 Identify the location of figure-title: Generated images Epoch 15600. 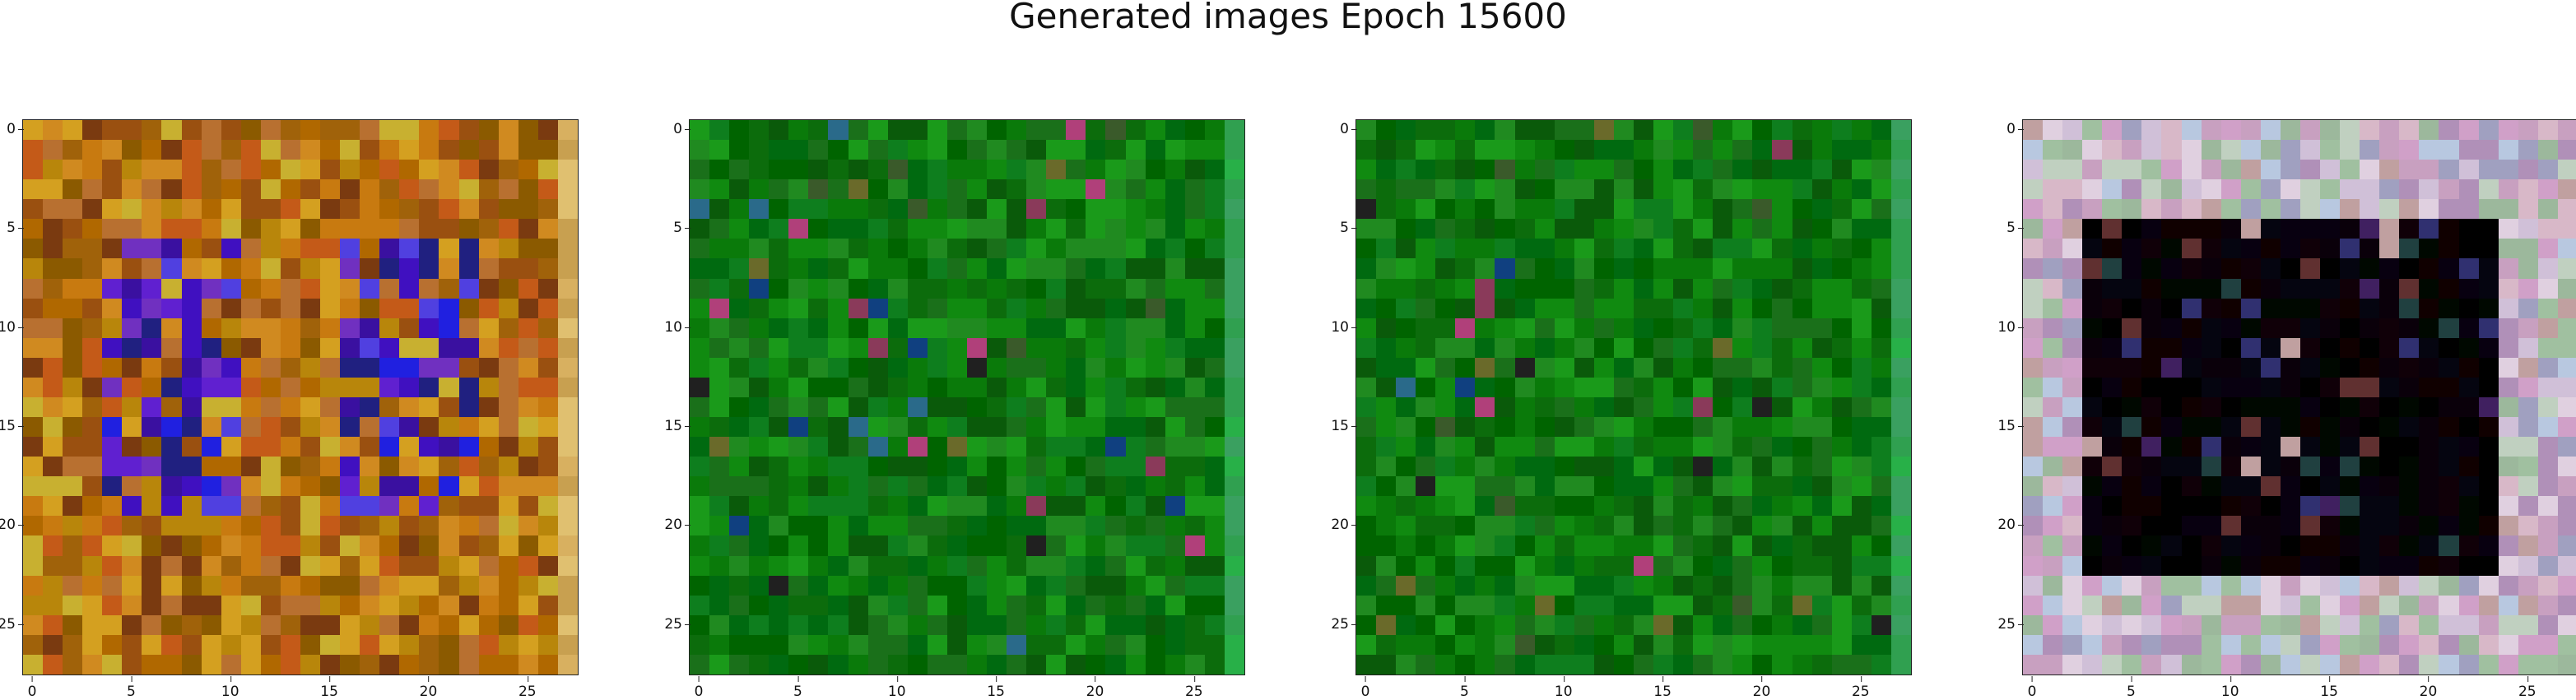
(1288, 18).